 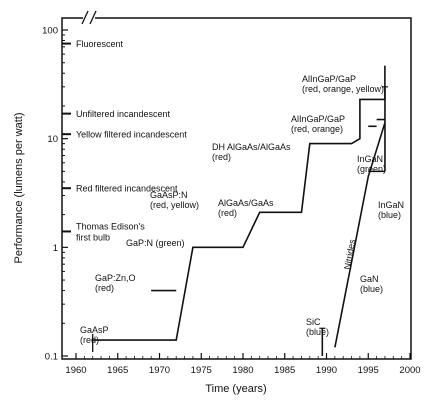 I want to click on y-tick-label: 1, so click(x=55, y=248).